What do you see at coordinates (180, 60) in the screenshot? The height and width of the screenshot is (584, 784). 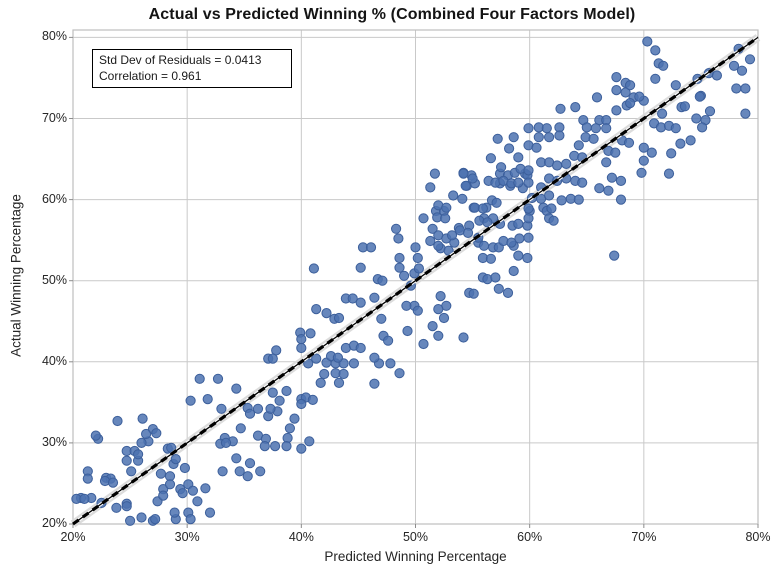 I see `annotation-line-1: Std Dev of Residuals = 0.0413` at bounding box center [180, 60].